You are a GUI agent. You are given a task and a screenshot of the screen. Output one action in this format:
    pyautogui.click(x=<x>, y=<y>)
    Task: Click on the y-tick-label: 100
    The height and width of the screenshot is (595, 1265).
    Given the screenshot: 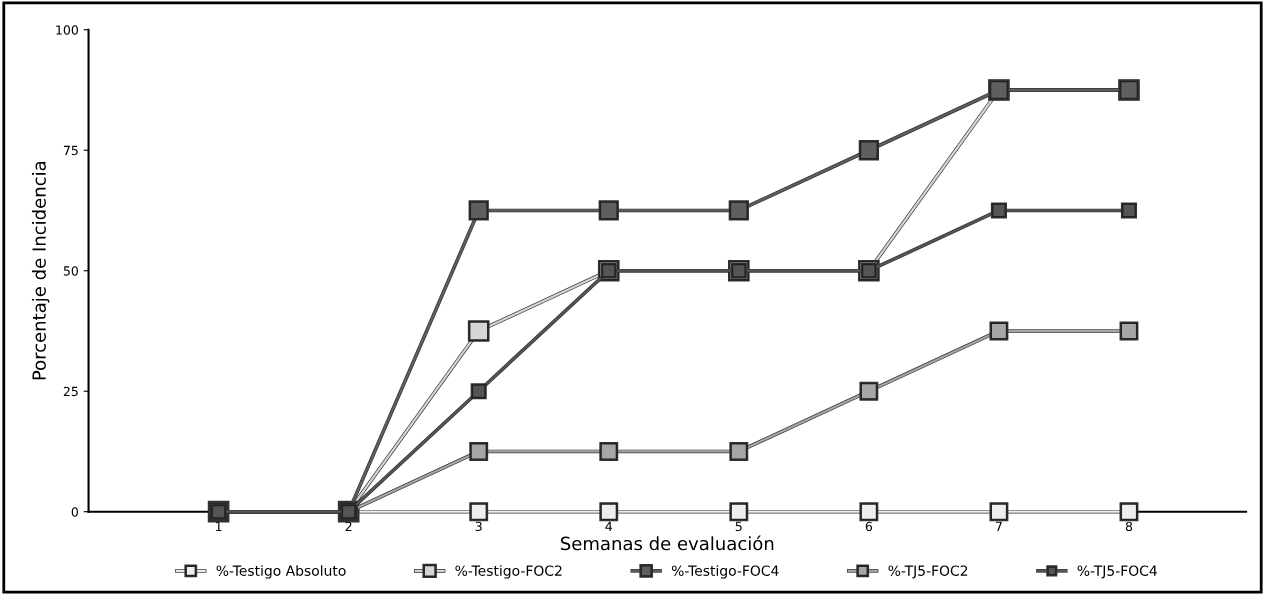 What is the action you would take?
    pyautogui.click(x=67, y=30)
    